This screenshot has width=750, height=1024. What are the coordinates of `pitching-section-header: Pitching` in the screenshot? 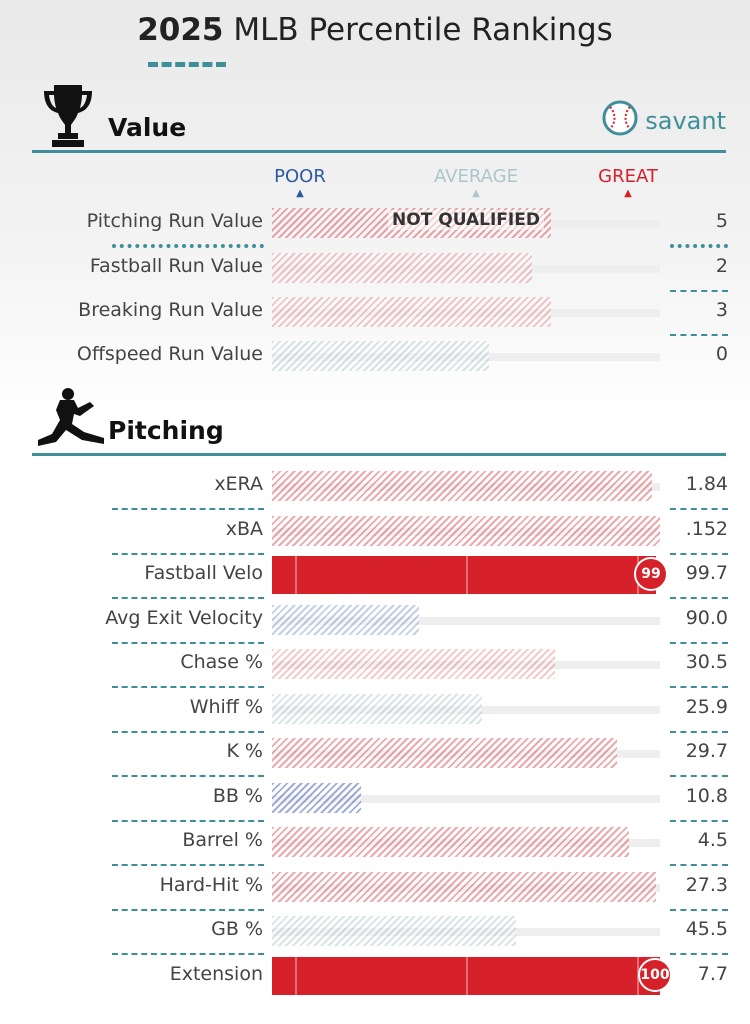 It's located at (379, 422).